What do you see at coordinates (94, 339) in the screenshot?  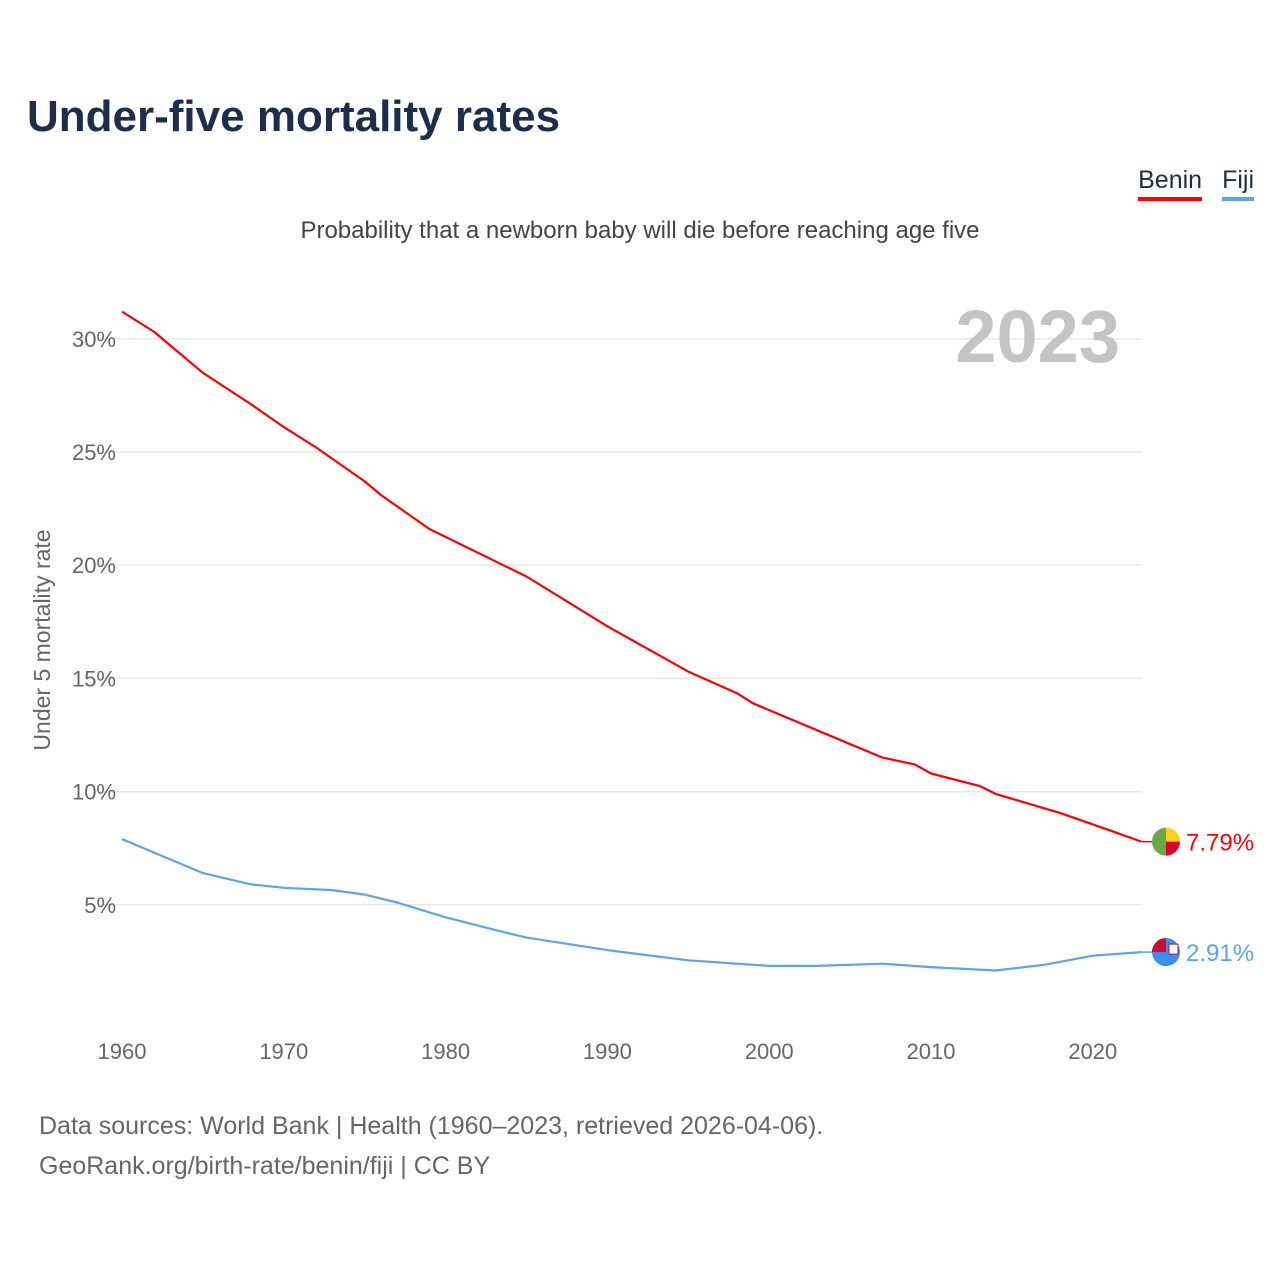 I see `y-tick-label: 30%` at bounding box center [94, 339].